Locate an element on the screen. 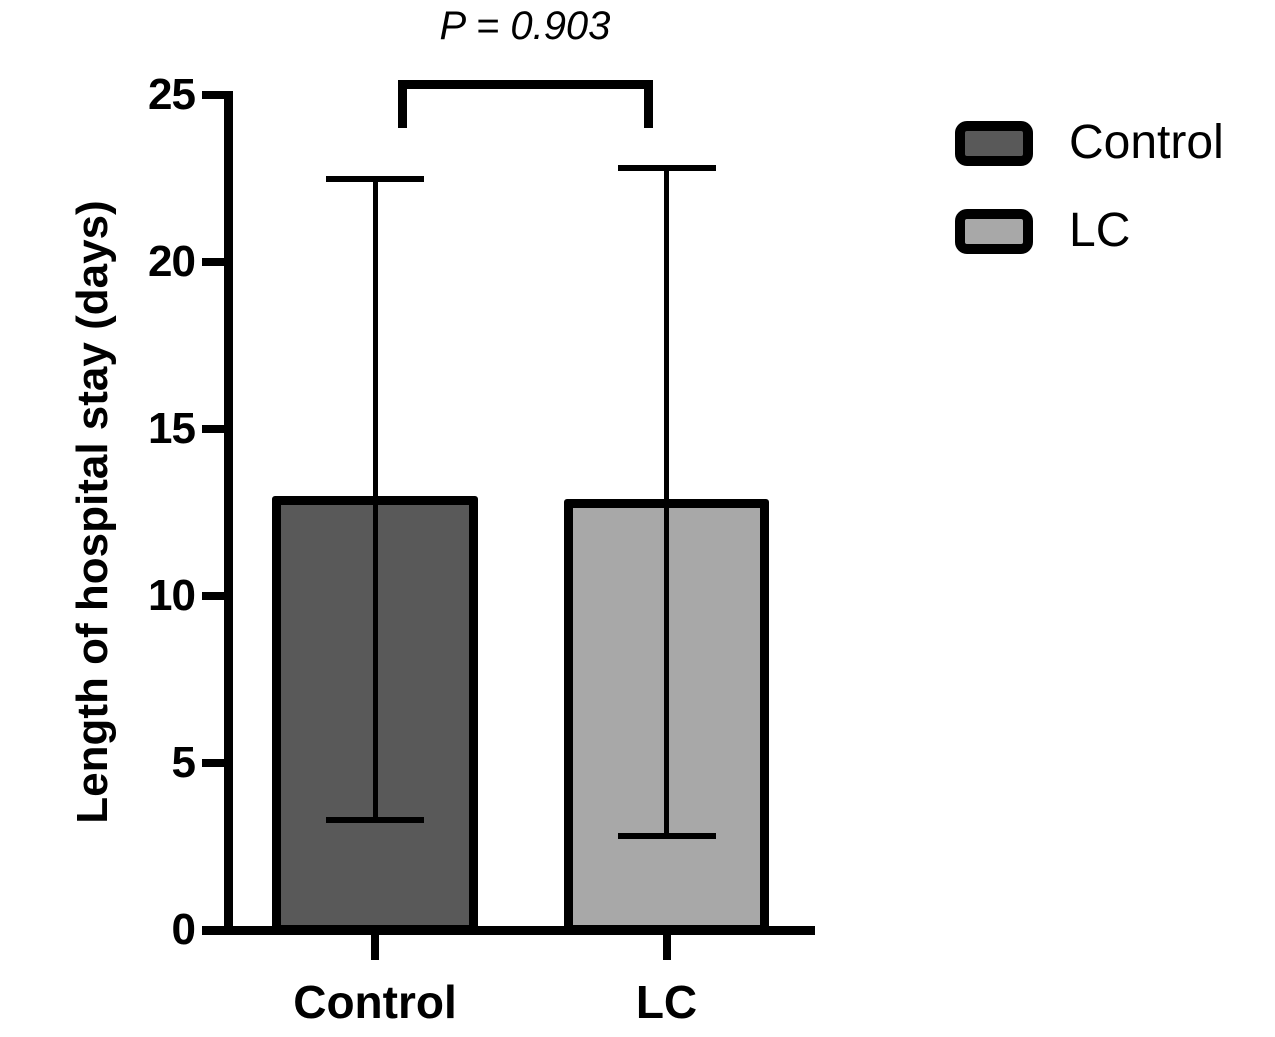  error-bar-line-lc is located at coordinates (666, 502).